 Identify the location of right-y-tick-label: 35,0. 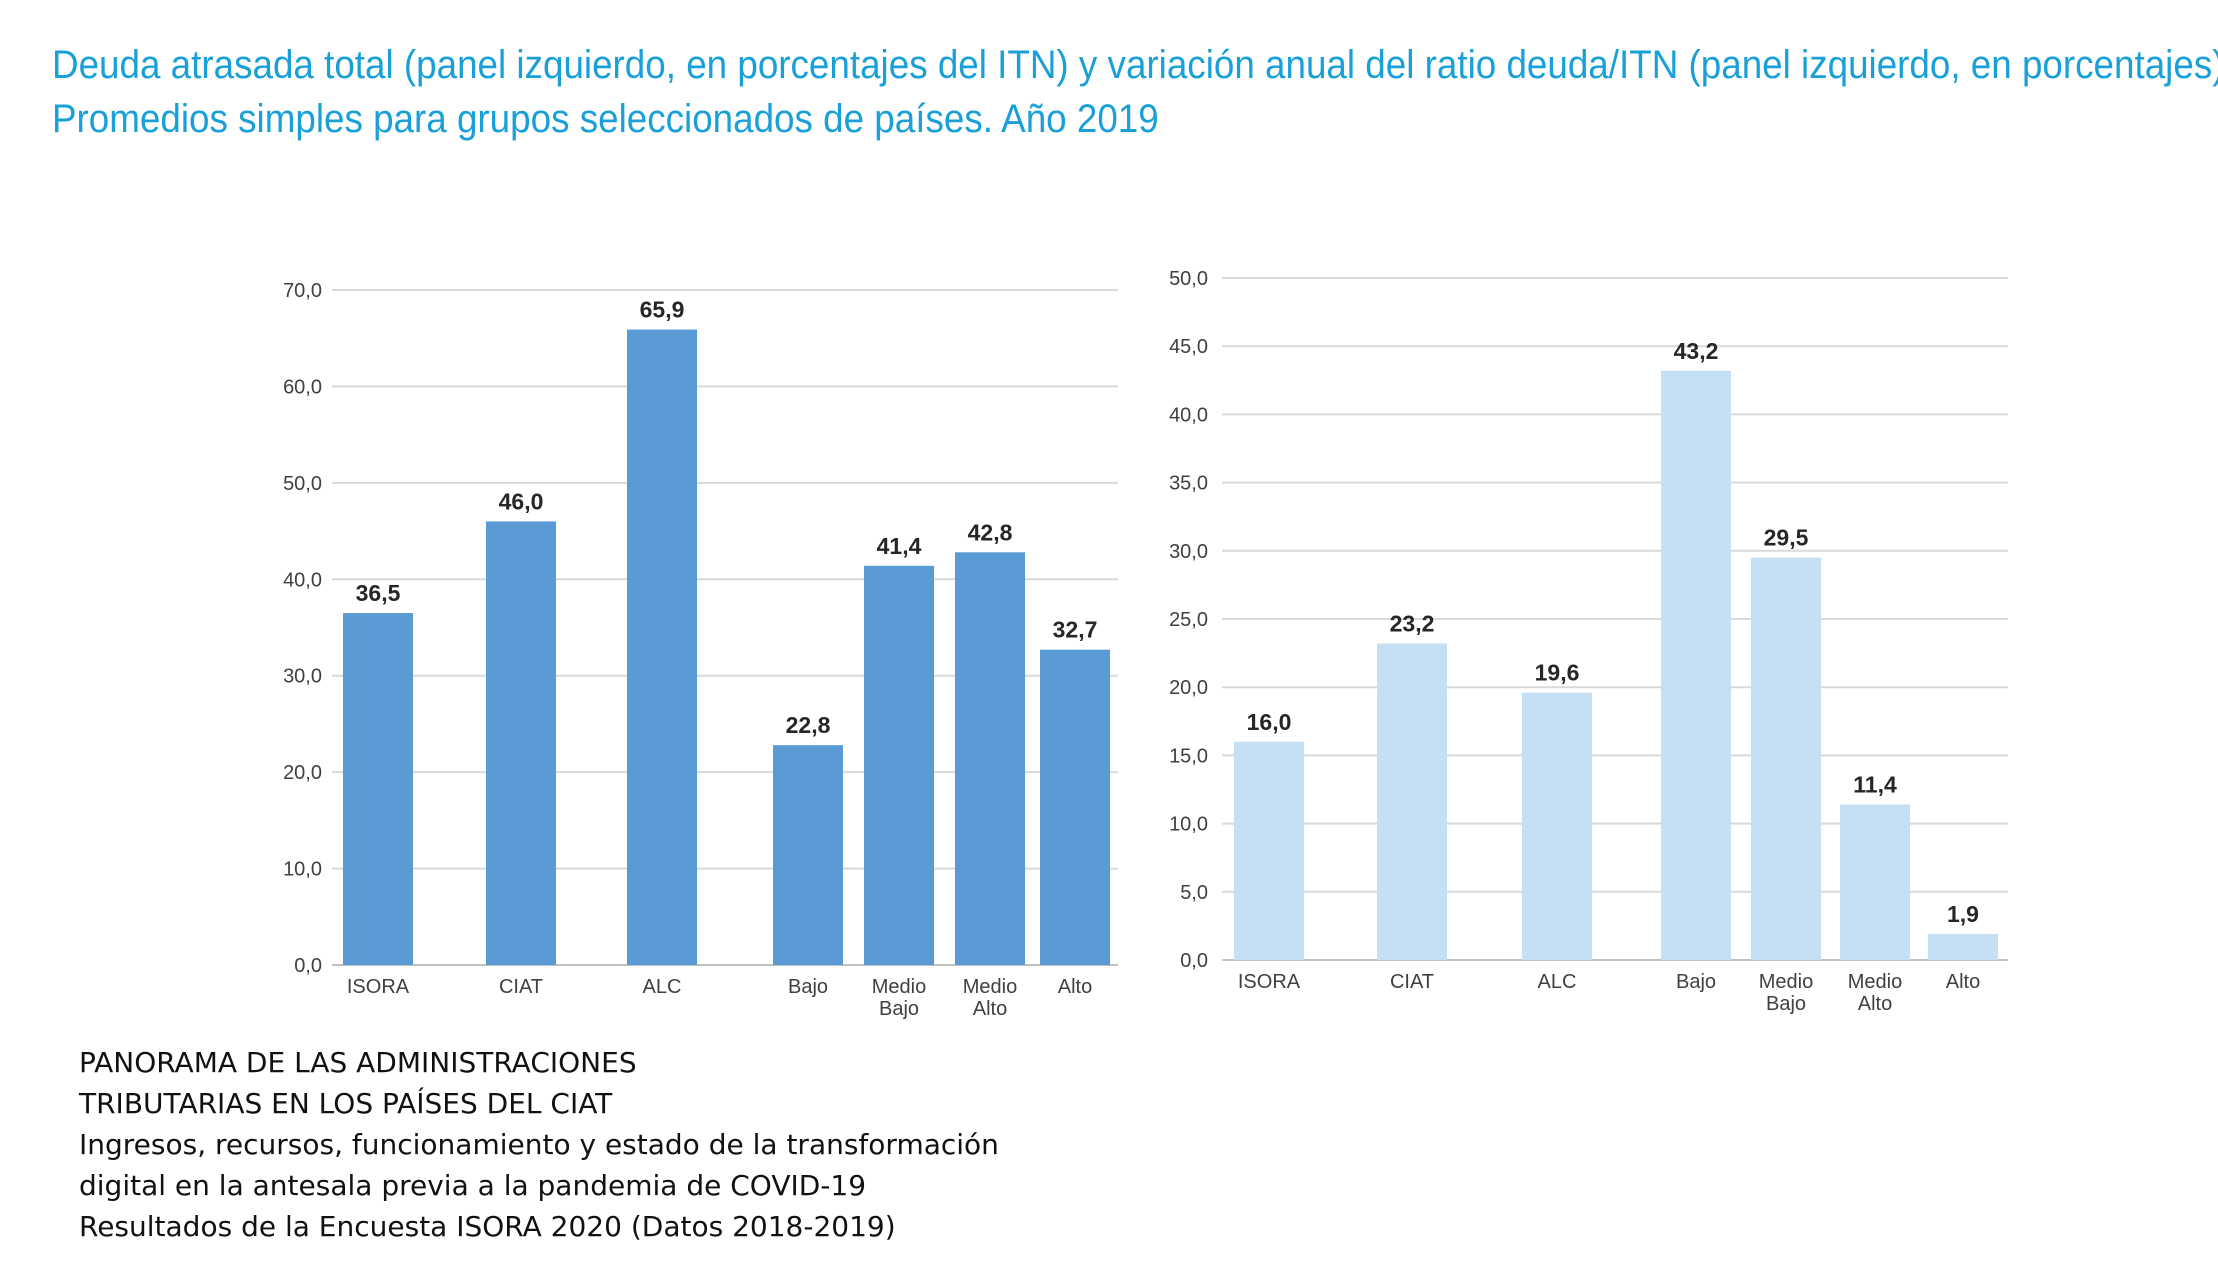
(1188, 484).